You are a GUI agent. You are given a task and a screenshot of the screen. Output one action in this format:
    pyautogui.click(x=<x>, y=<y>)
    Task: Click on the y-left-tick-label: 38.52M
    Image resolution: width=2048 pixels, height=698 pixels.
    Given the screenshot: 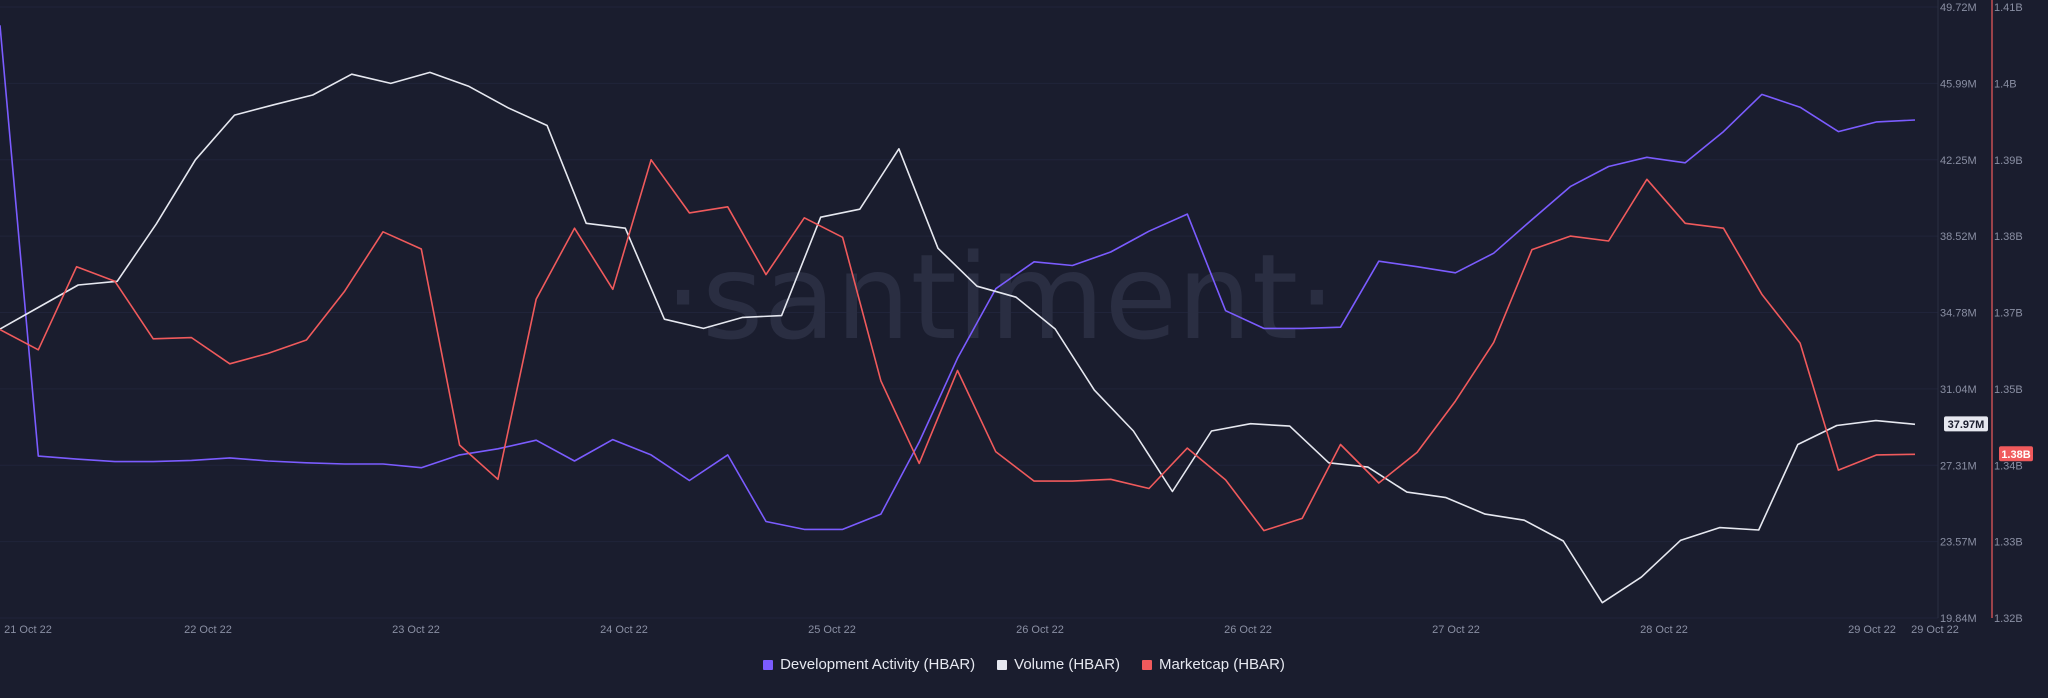 What is the action you would take?
    pyautogui.click(x=1958, y=237)
    